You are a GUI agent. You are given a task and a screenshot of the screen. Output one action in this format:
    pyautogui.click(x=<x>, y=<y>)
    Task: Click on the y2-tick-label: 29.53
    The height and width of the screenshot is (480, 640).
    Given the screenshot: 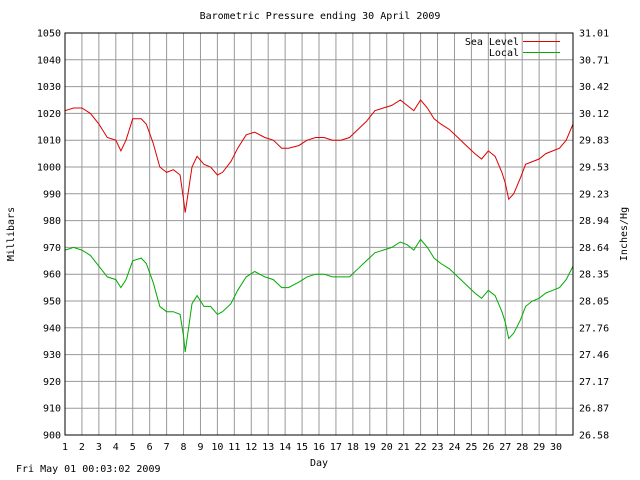 What is the action you would take?
    pyautogui.click(x=594, y=168)
    